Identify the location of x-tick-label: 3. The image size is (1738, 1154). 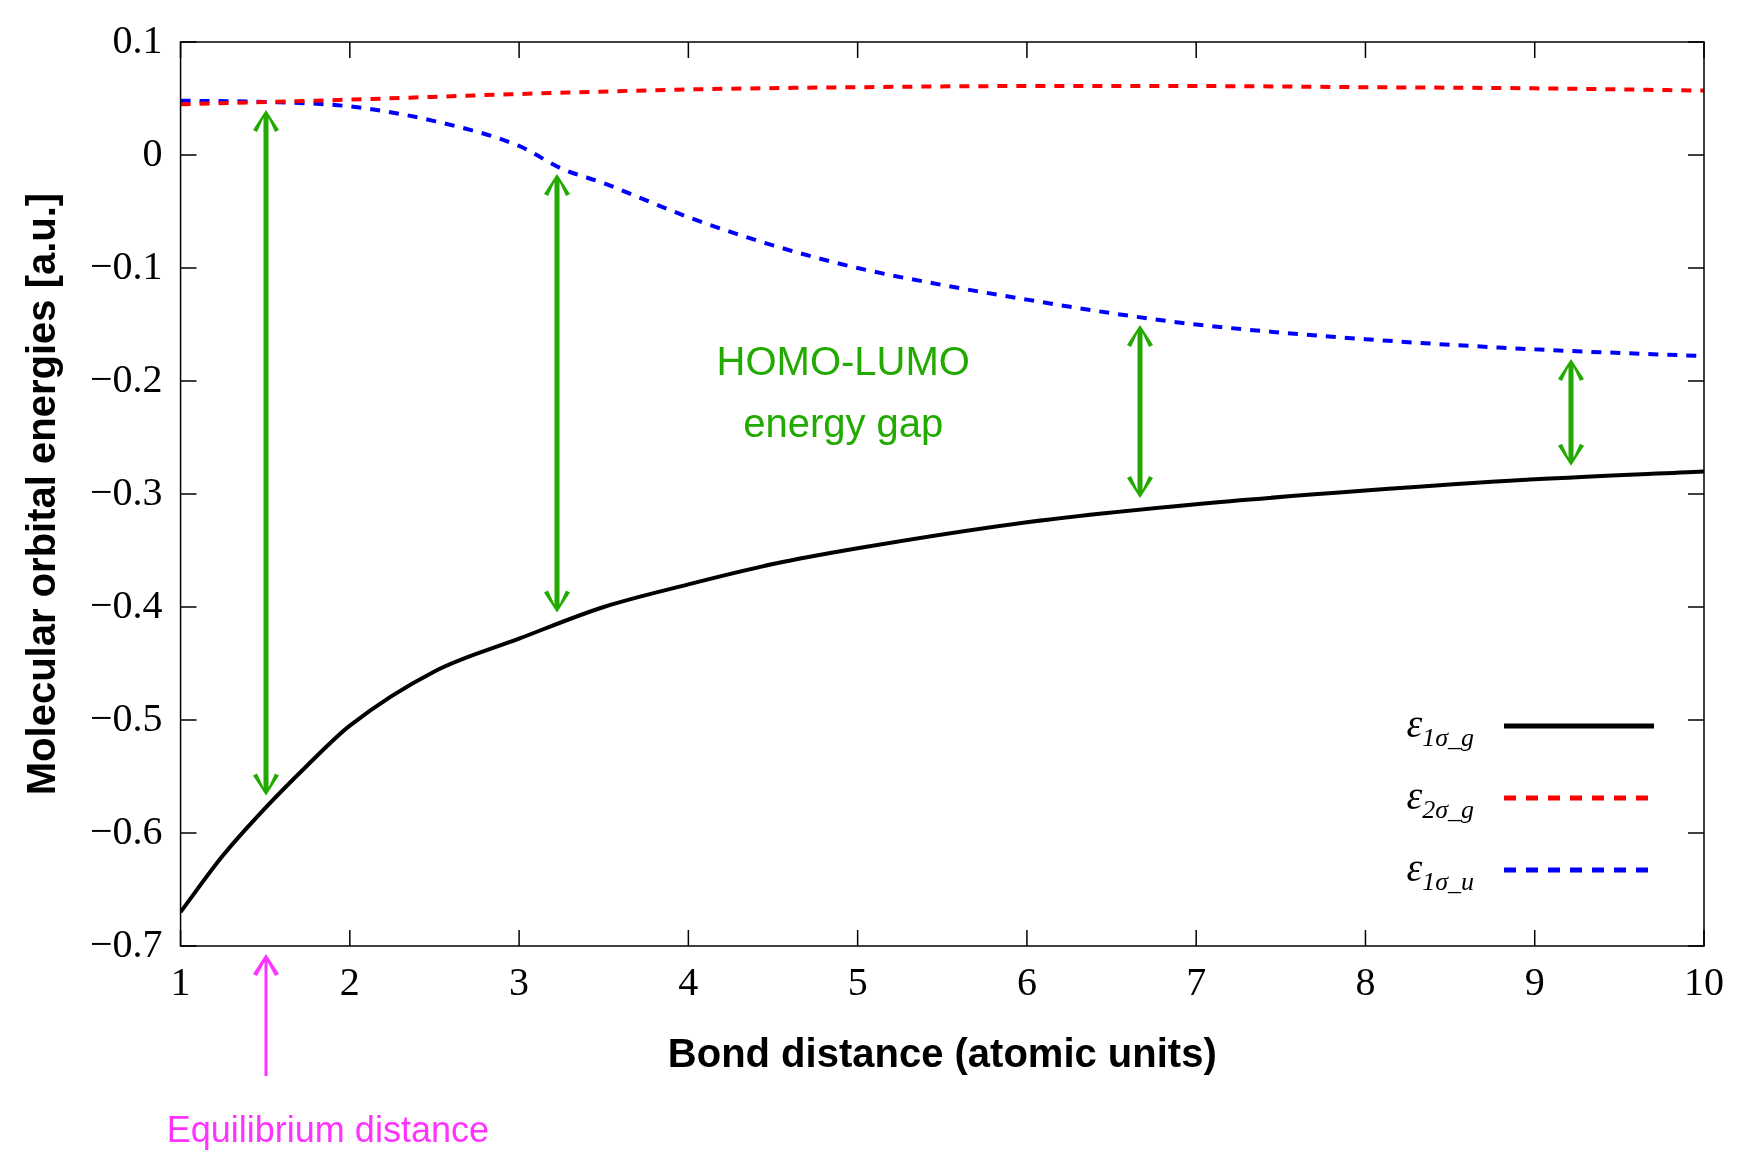
(519, 981).